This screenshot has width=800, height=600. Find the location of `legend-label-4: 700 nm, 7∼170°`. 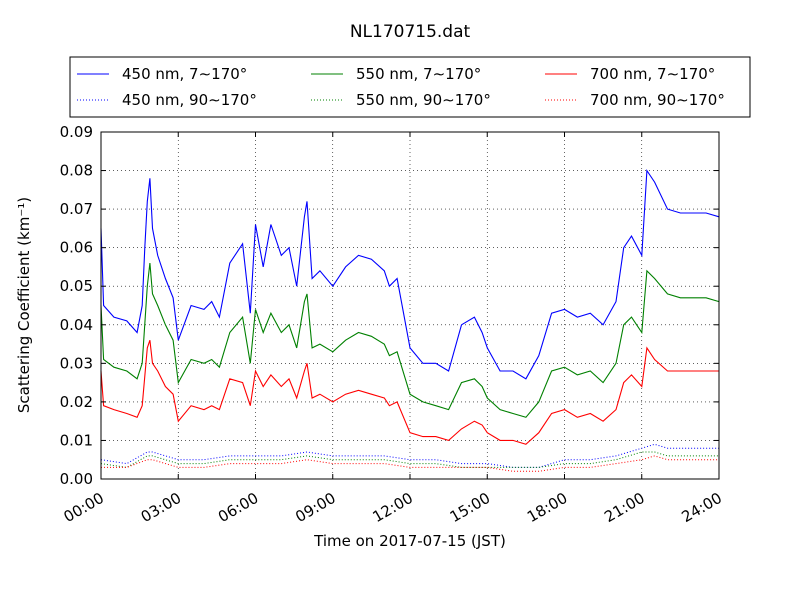

legend-label-4: 700 nm, 7∼170° is located at coordinates (652, 74).